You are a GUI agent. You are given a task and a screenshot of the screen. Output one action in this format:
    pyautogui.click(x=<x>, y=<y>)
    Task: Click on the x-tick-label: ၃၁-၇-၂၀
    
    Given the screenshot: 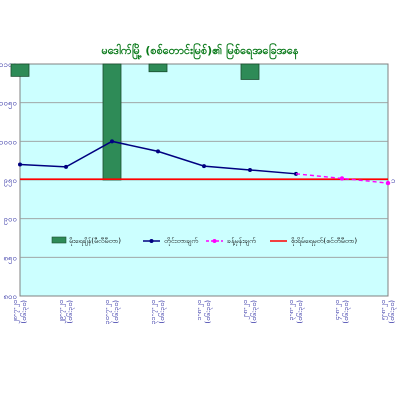 What is the action you would take?
    pyautogui.click(x=153, y=312)
    